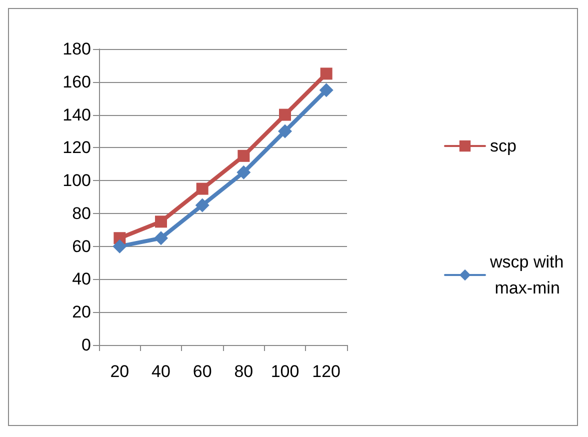 Image resolution: width=588 pixels, height=437 pixels. What do you see at coordinates (81, 312) in the screenshot?
I see `y-tick-label: 20` at bounding box center [81, 312].